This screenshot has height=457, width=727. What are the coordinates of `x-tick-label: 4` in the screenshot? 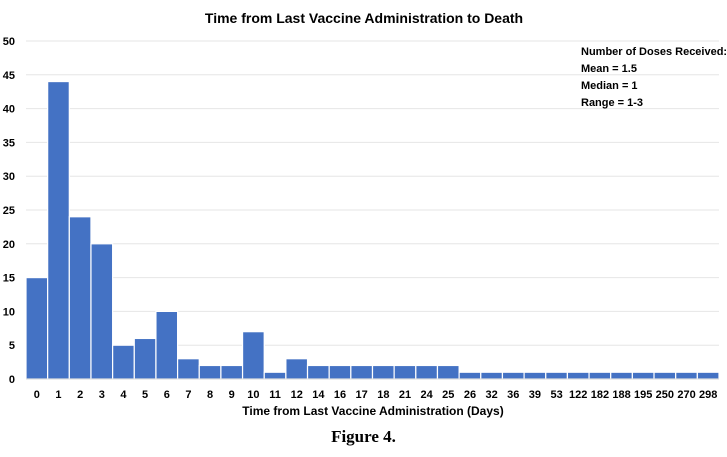 It's located at (123, 395).